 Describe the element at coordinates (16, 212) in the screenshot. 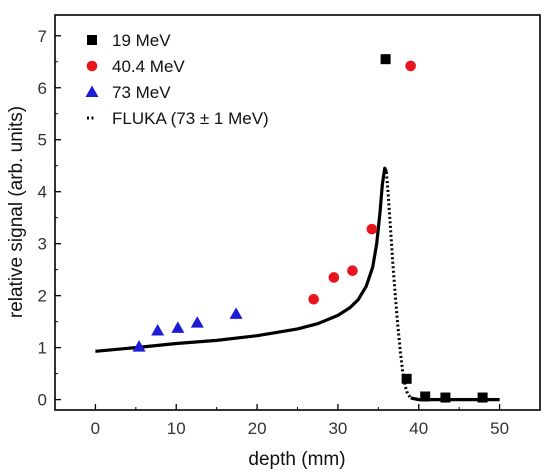

I see `y-axis-title: relative signal (arb. units)` at that location.